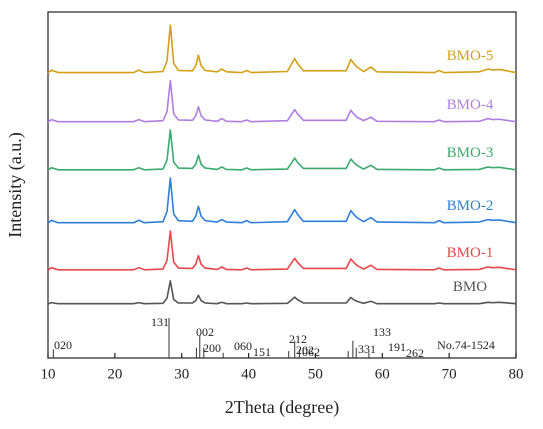 The width and height of the screenshot is (543, 429). Describe the element at coordinates (15, 184) in the screenshot. I see `y-axis-title: Intensity (a.u.)` at that location.